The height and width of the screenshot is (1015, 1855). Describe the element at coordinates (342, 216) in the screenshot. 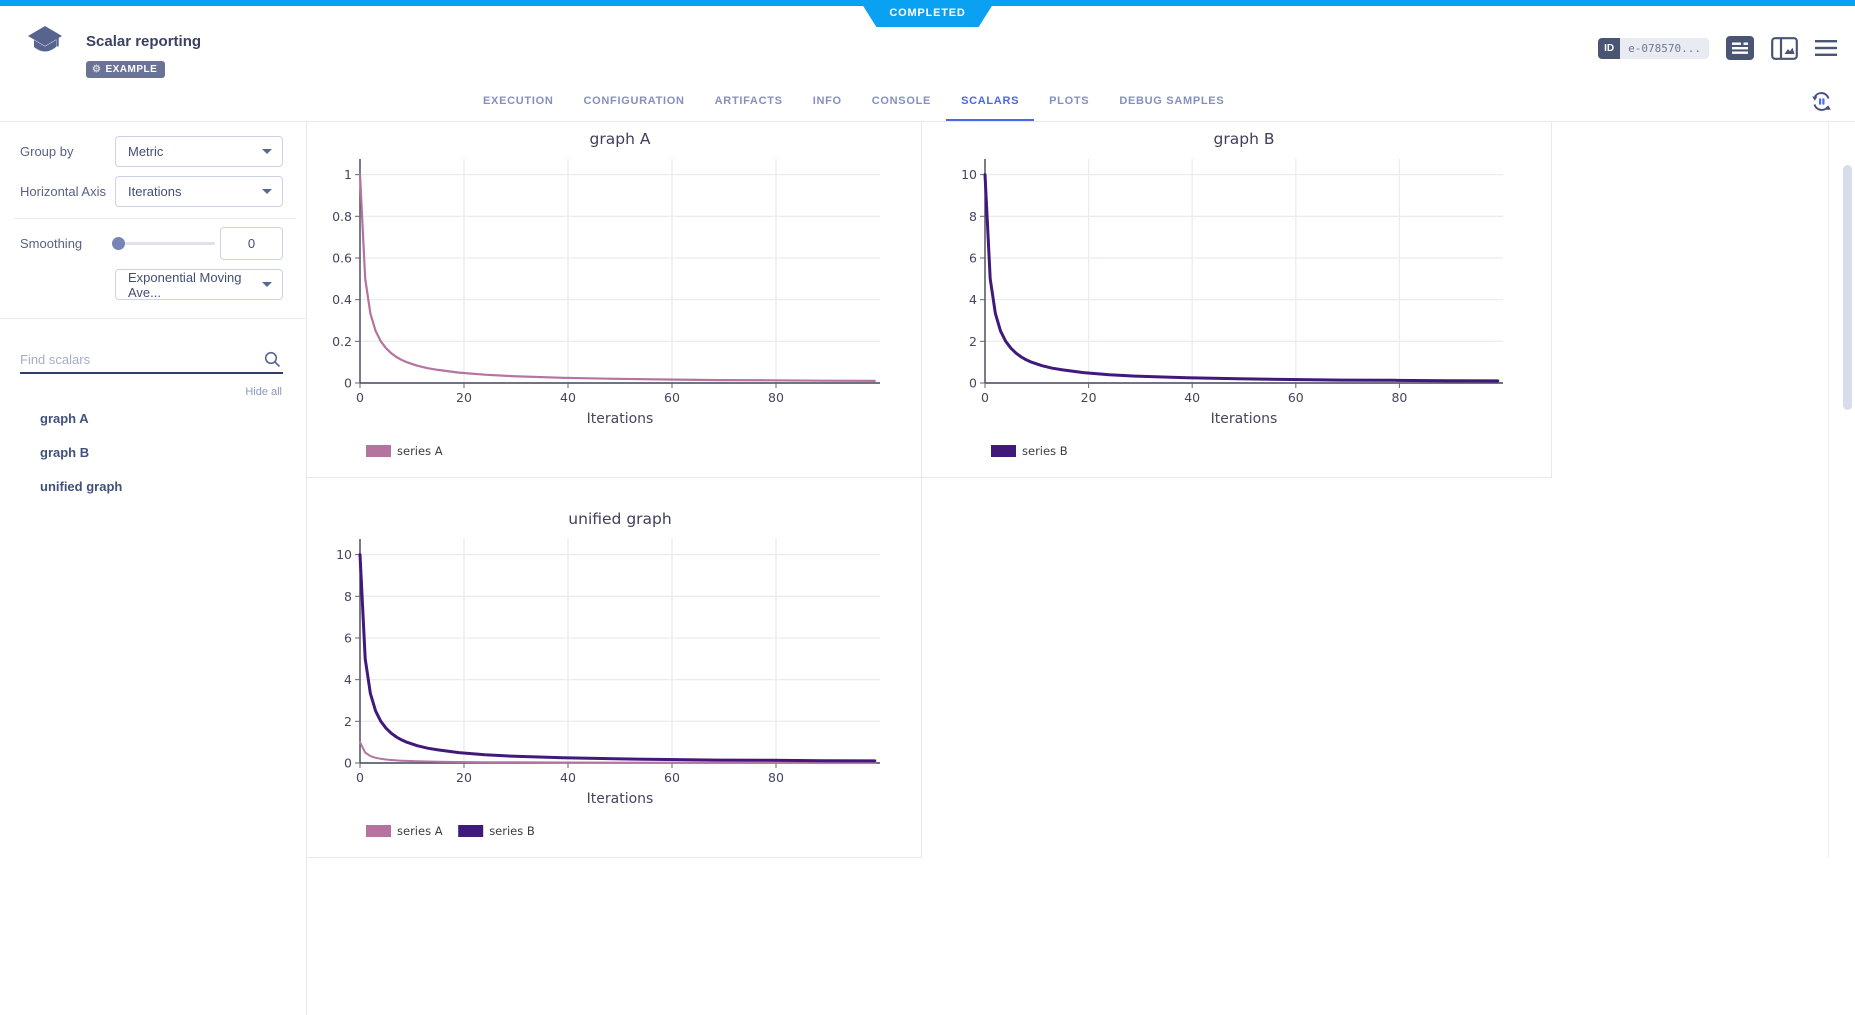

I see `y-tick-label: 0.8` at that location.